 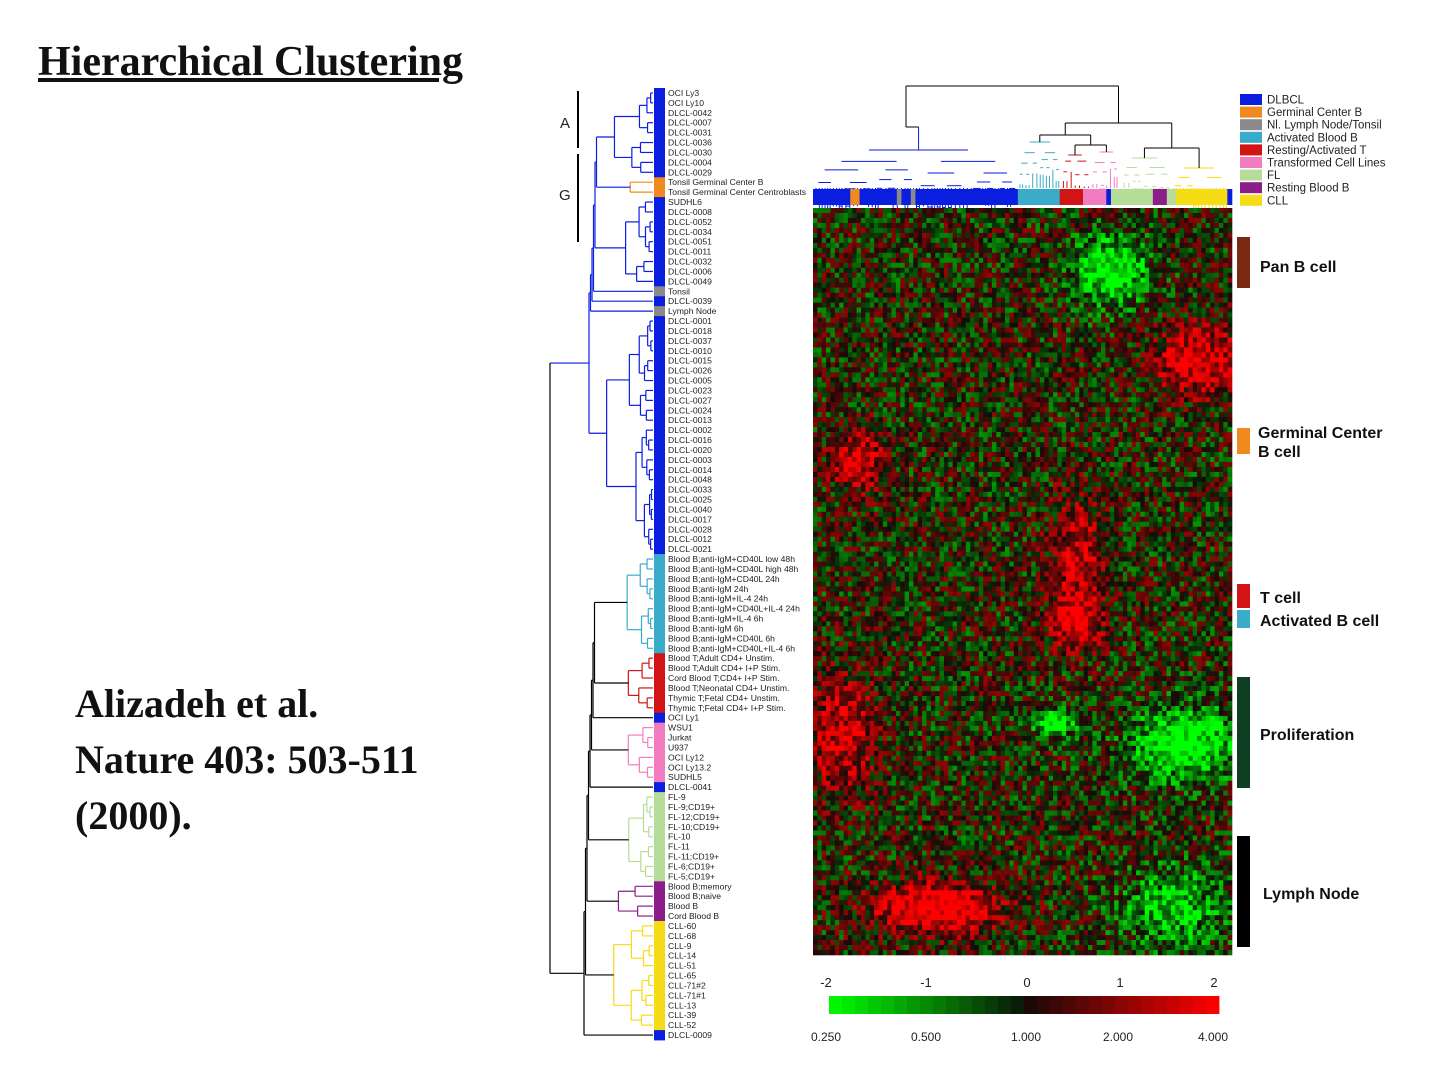 What do you see at coordinates (855, 197) in the screenshot?
I see `top-color-cell` at bounding box center [855, 197].